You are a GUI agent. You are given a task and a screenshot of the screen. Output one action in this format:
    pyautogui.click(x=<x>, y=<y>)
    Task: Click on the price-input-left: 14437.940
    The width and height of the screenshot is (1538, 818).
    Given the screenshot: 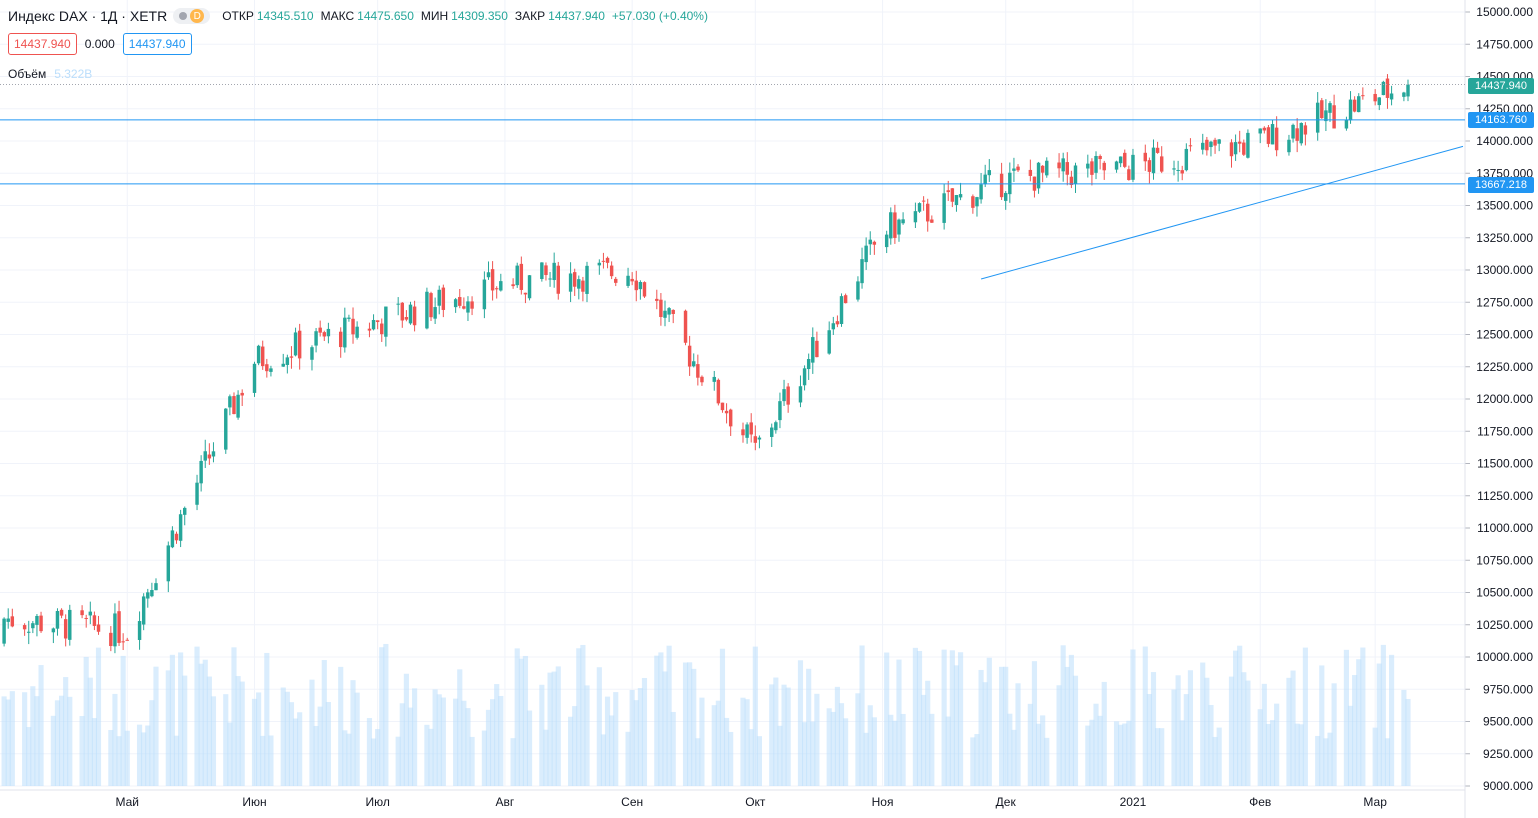 What is the action you would take?
    pyautogui.click(x=42, y=44)
    